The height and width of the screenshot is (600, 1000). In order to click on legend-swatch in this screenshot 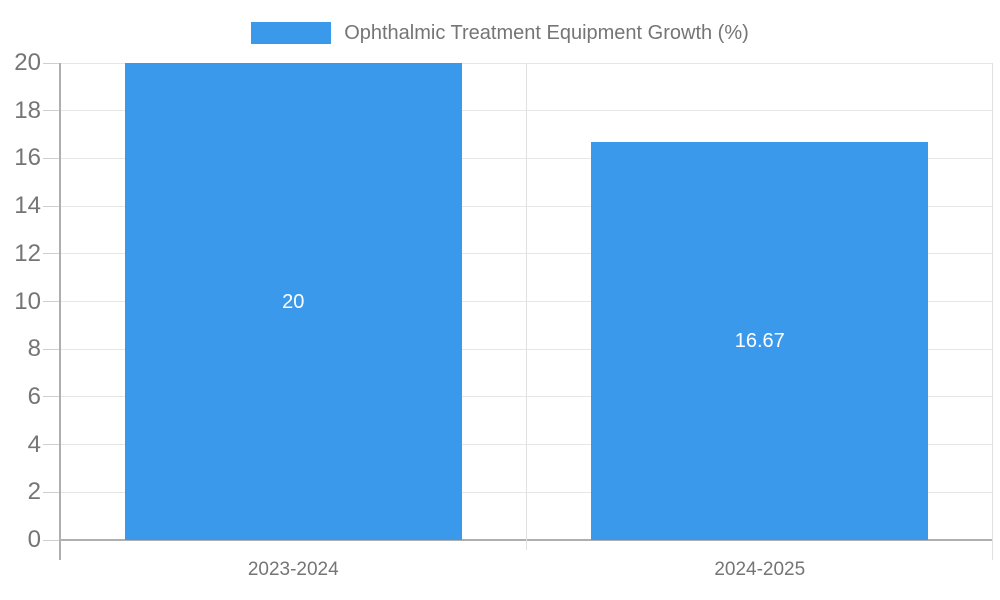, I will do `click(291, 33)`.